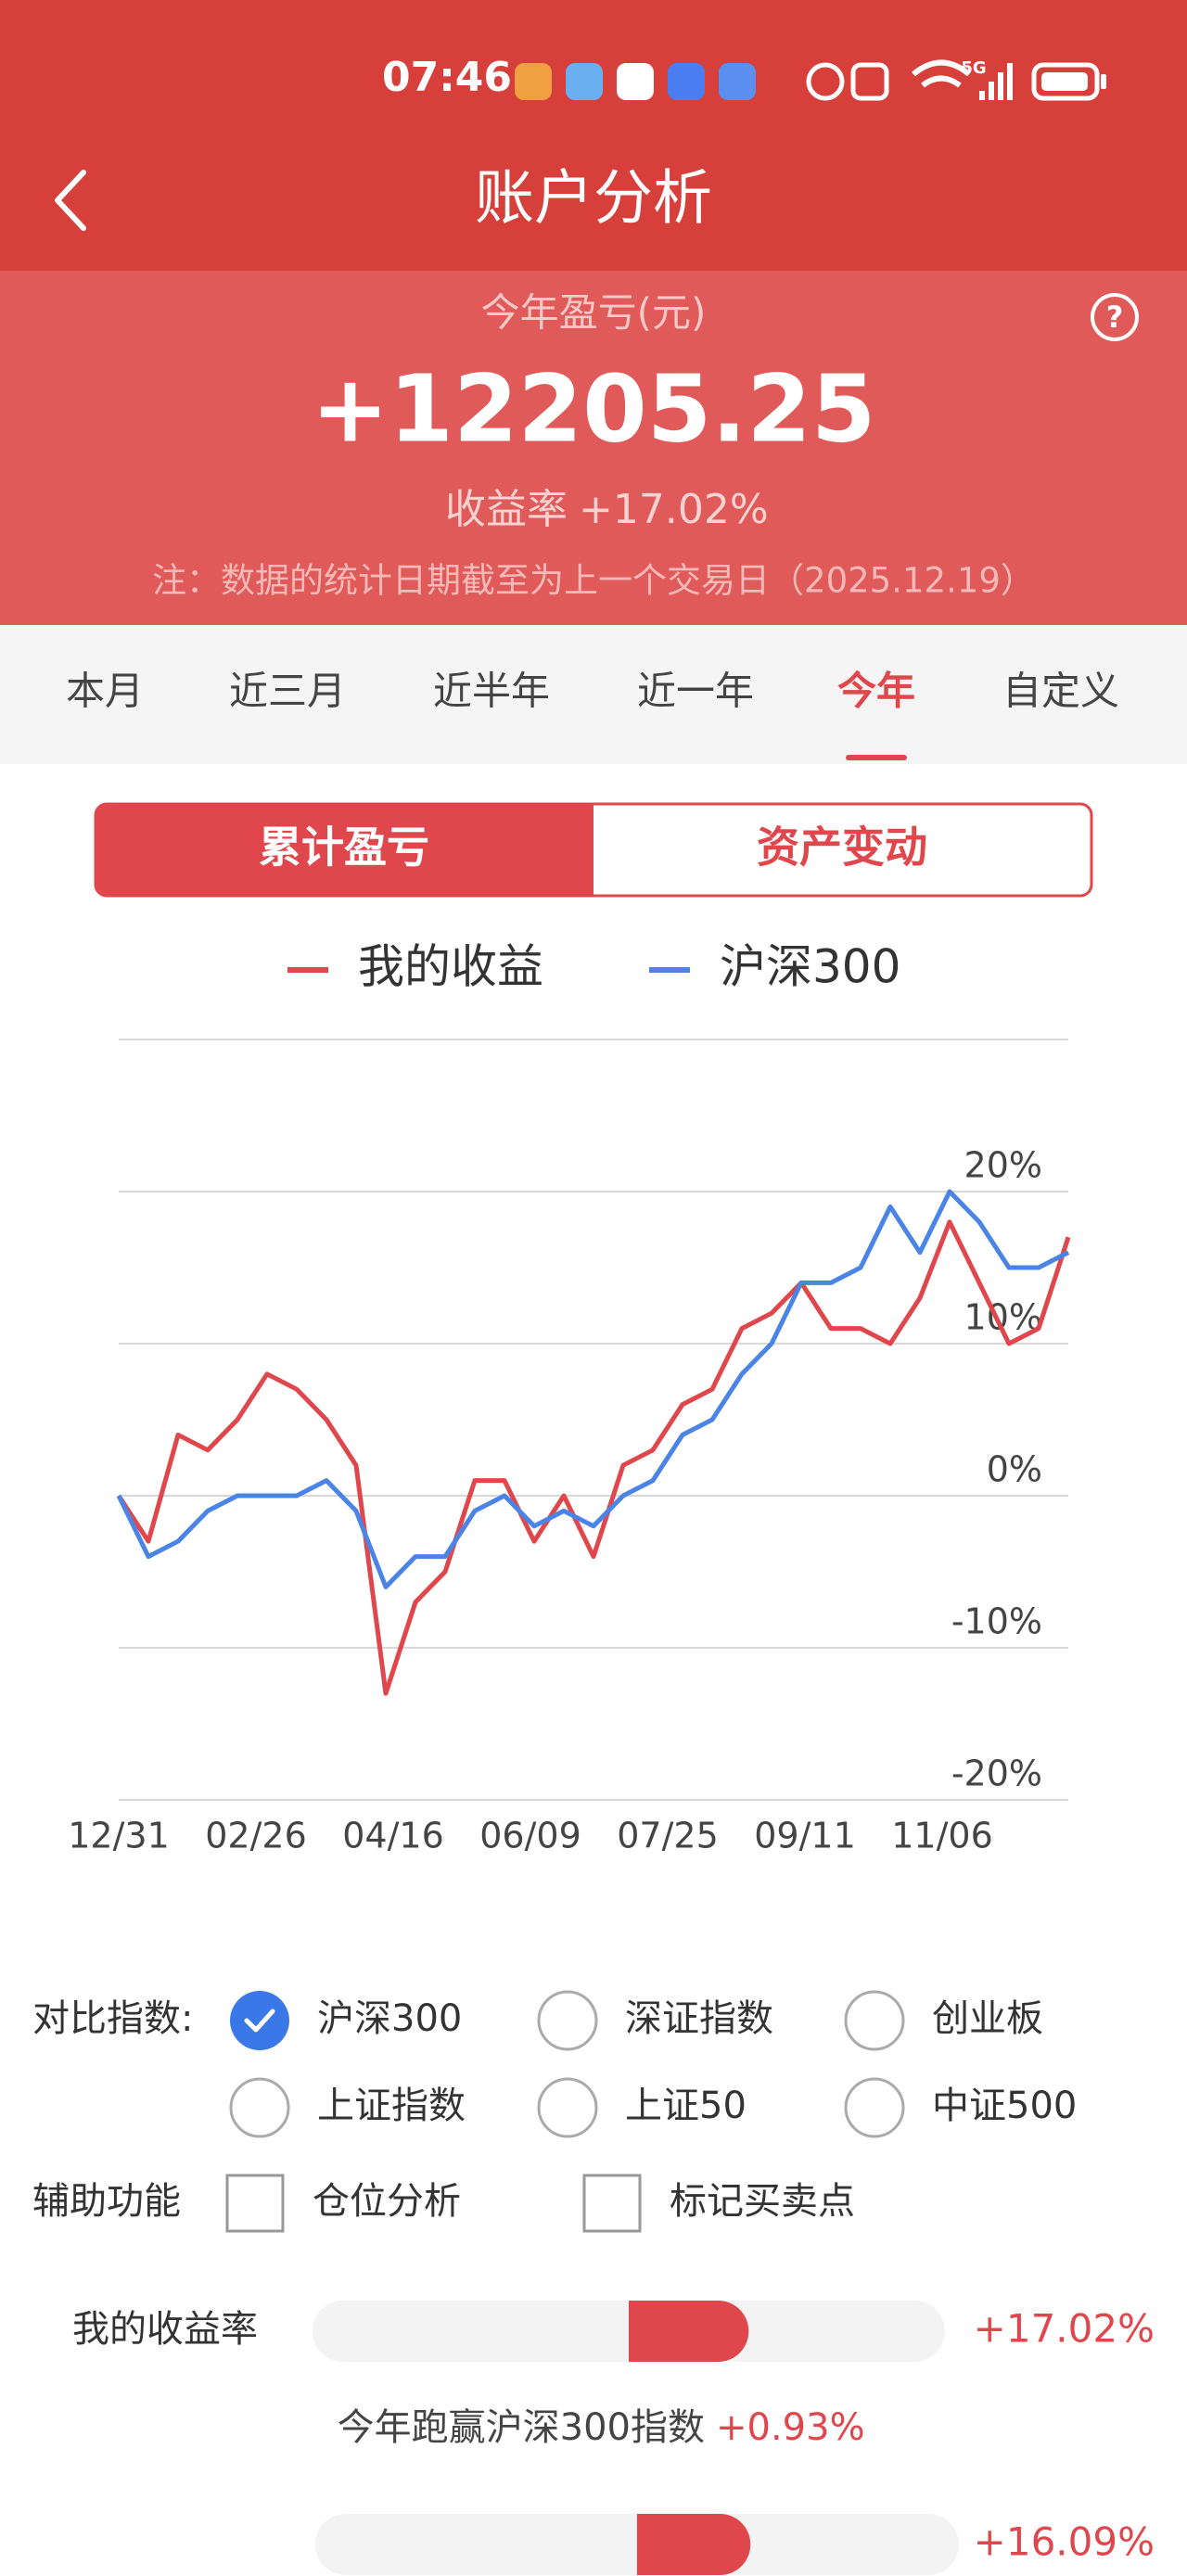  Describe the element at coordinates (256, 1836) in the screenshot. I see `x-tick-label: 02/26` at that location.